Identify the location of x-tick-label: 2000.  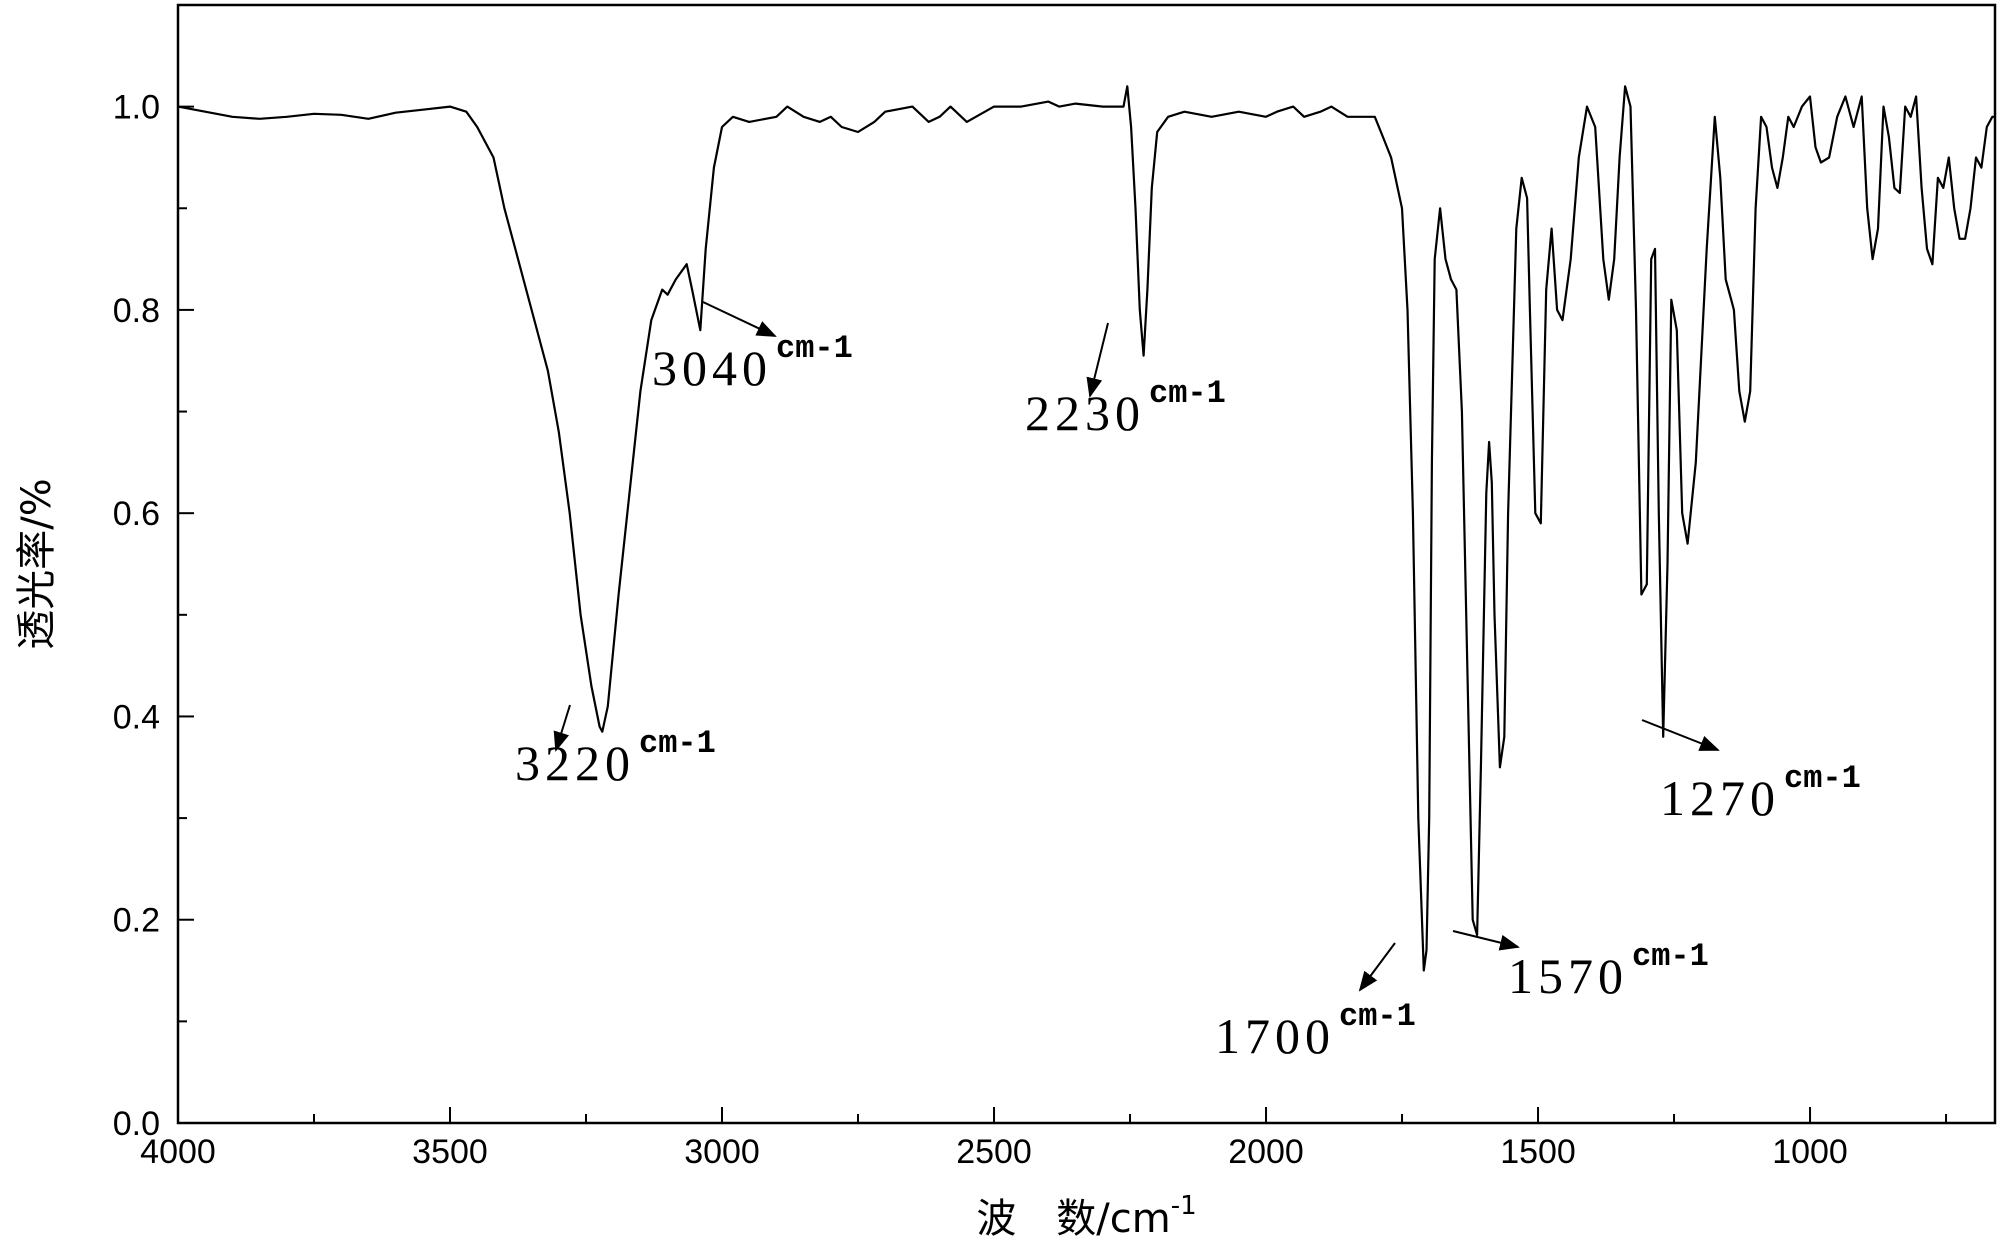
(1266, 1152).